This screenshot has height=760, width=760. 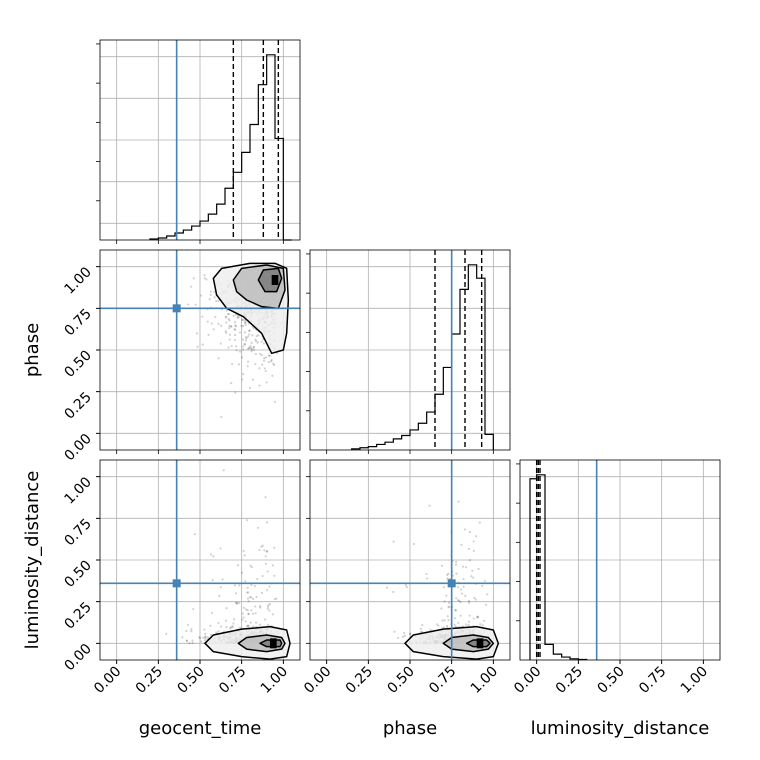 I want to click on y-tick-label: 0.50, so click(x=77, y=574).